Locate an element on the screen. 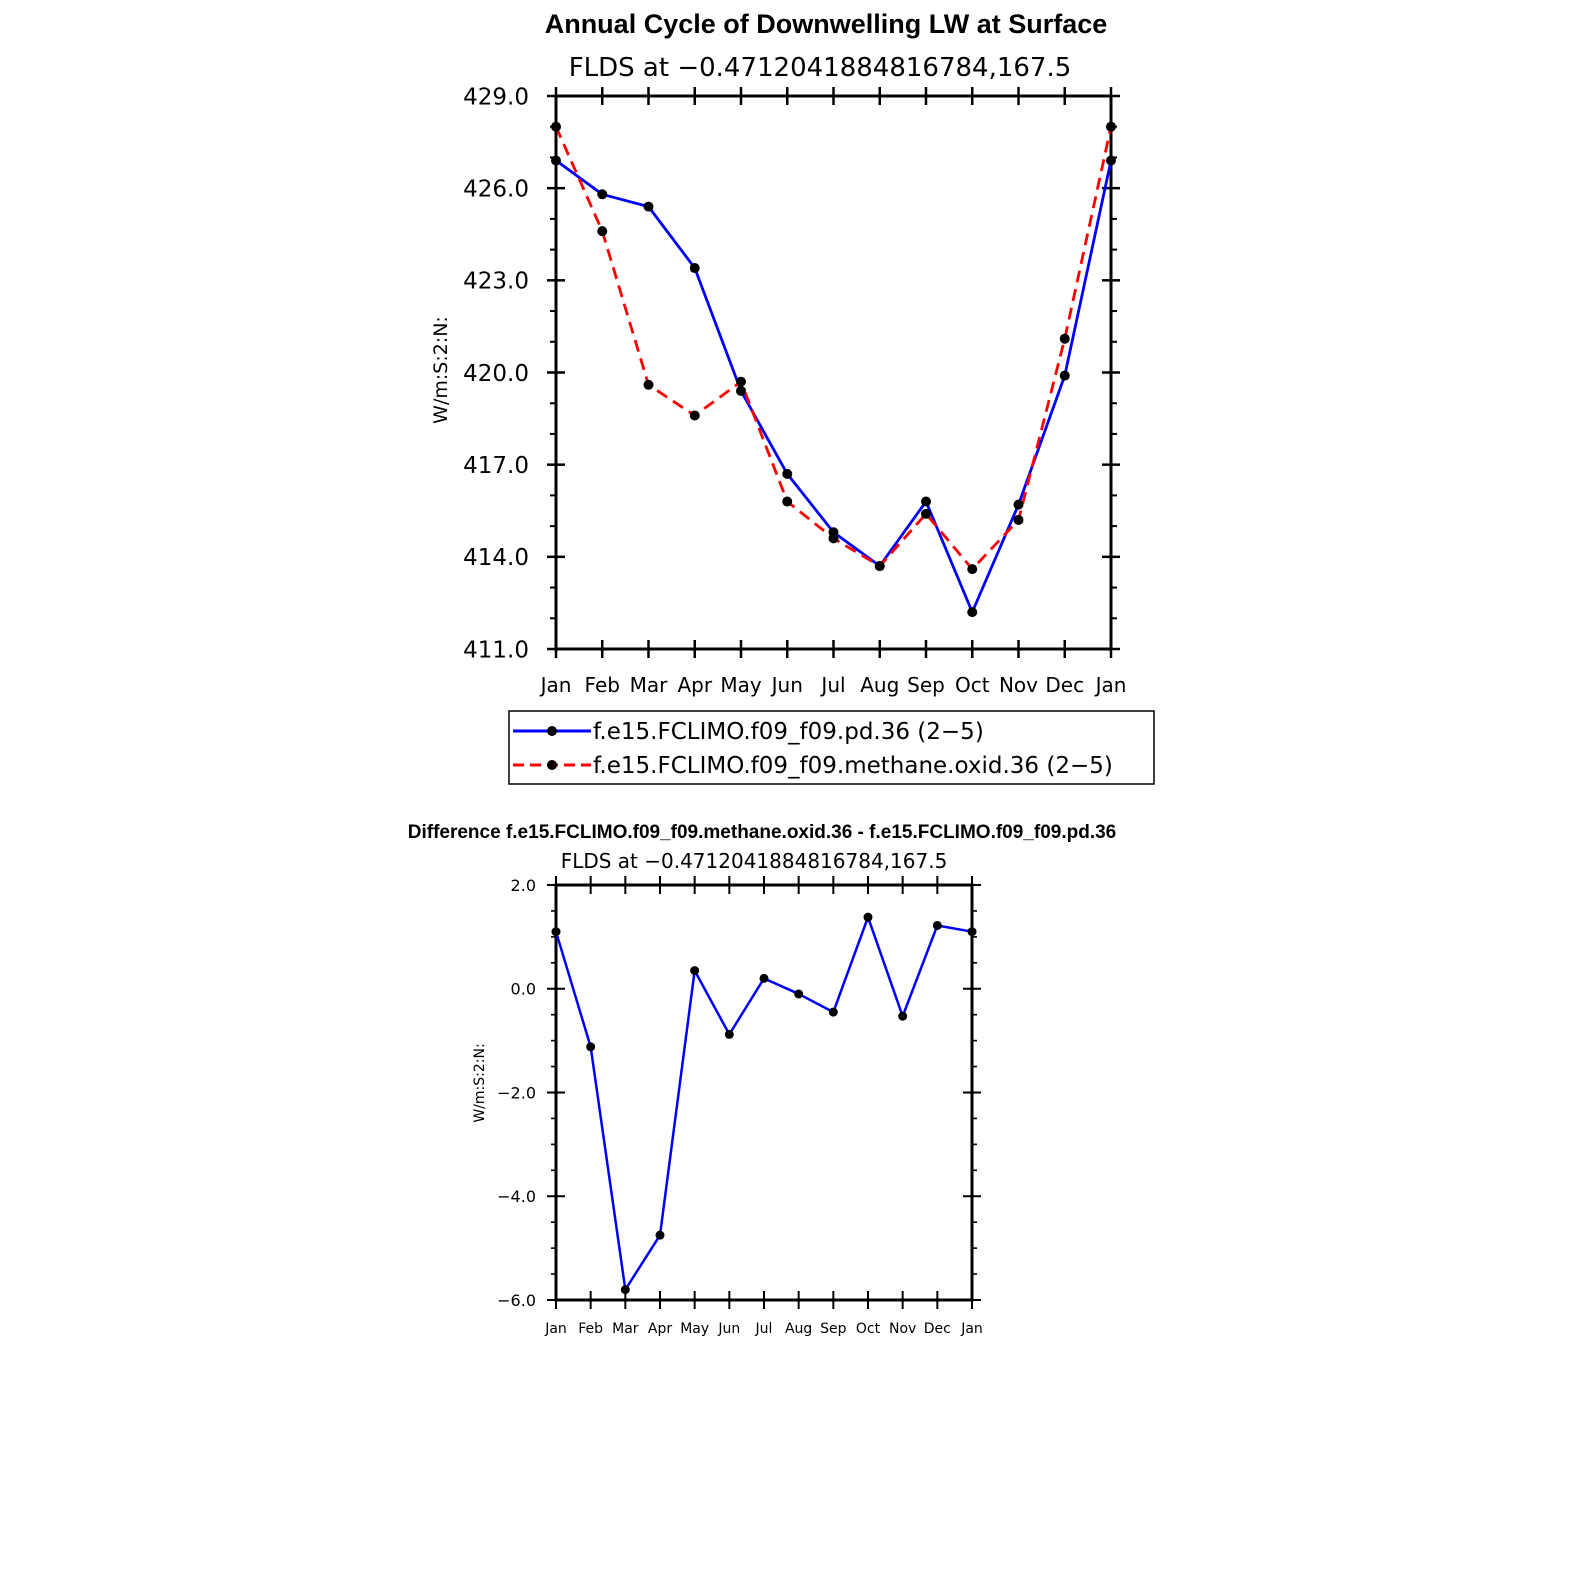  y-tick-label: 0.0 is located at coordinates (523, 989).